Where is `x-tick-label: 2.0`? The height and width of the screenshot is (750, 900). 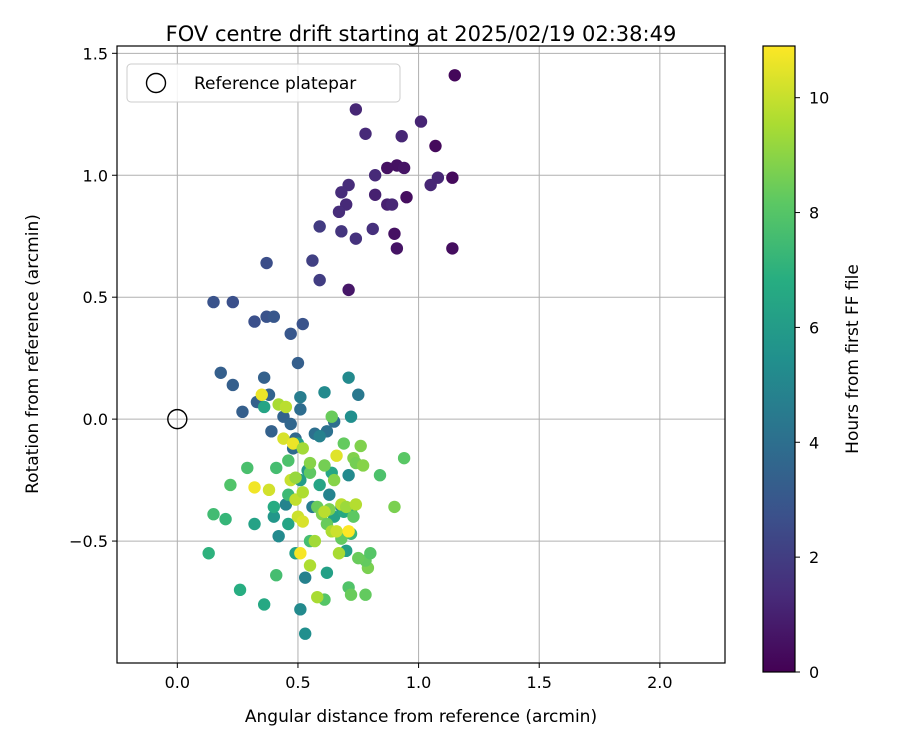
x-tick-label: 2.0 is located at coordinates (659, 682).